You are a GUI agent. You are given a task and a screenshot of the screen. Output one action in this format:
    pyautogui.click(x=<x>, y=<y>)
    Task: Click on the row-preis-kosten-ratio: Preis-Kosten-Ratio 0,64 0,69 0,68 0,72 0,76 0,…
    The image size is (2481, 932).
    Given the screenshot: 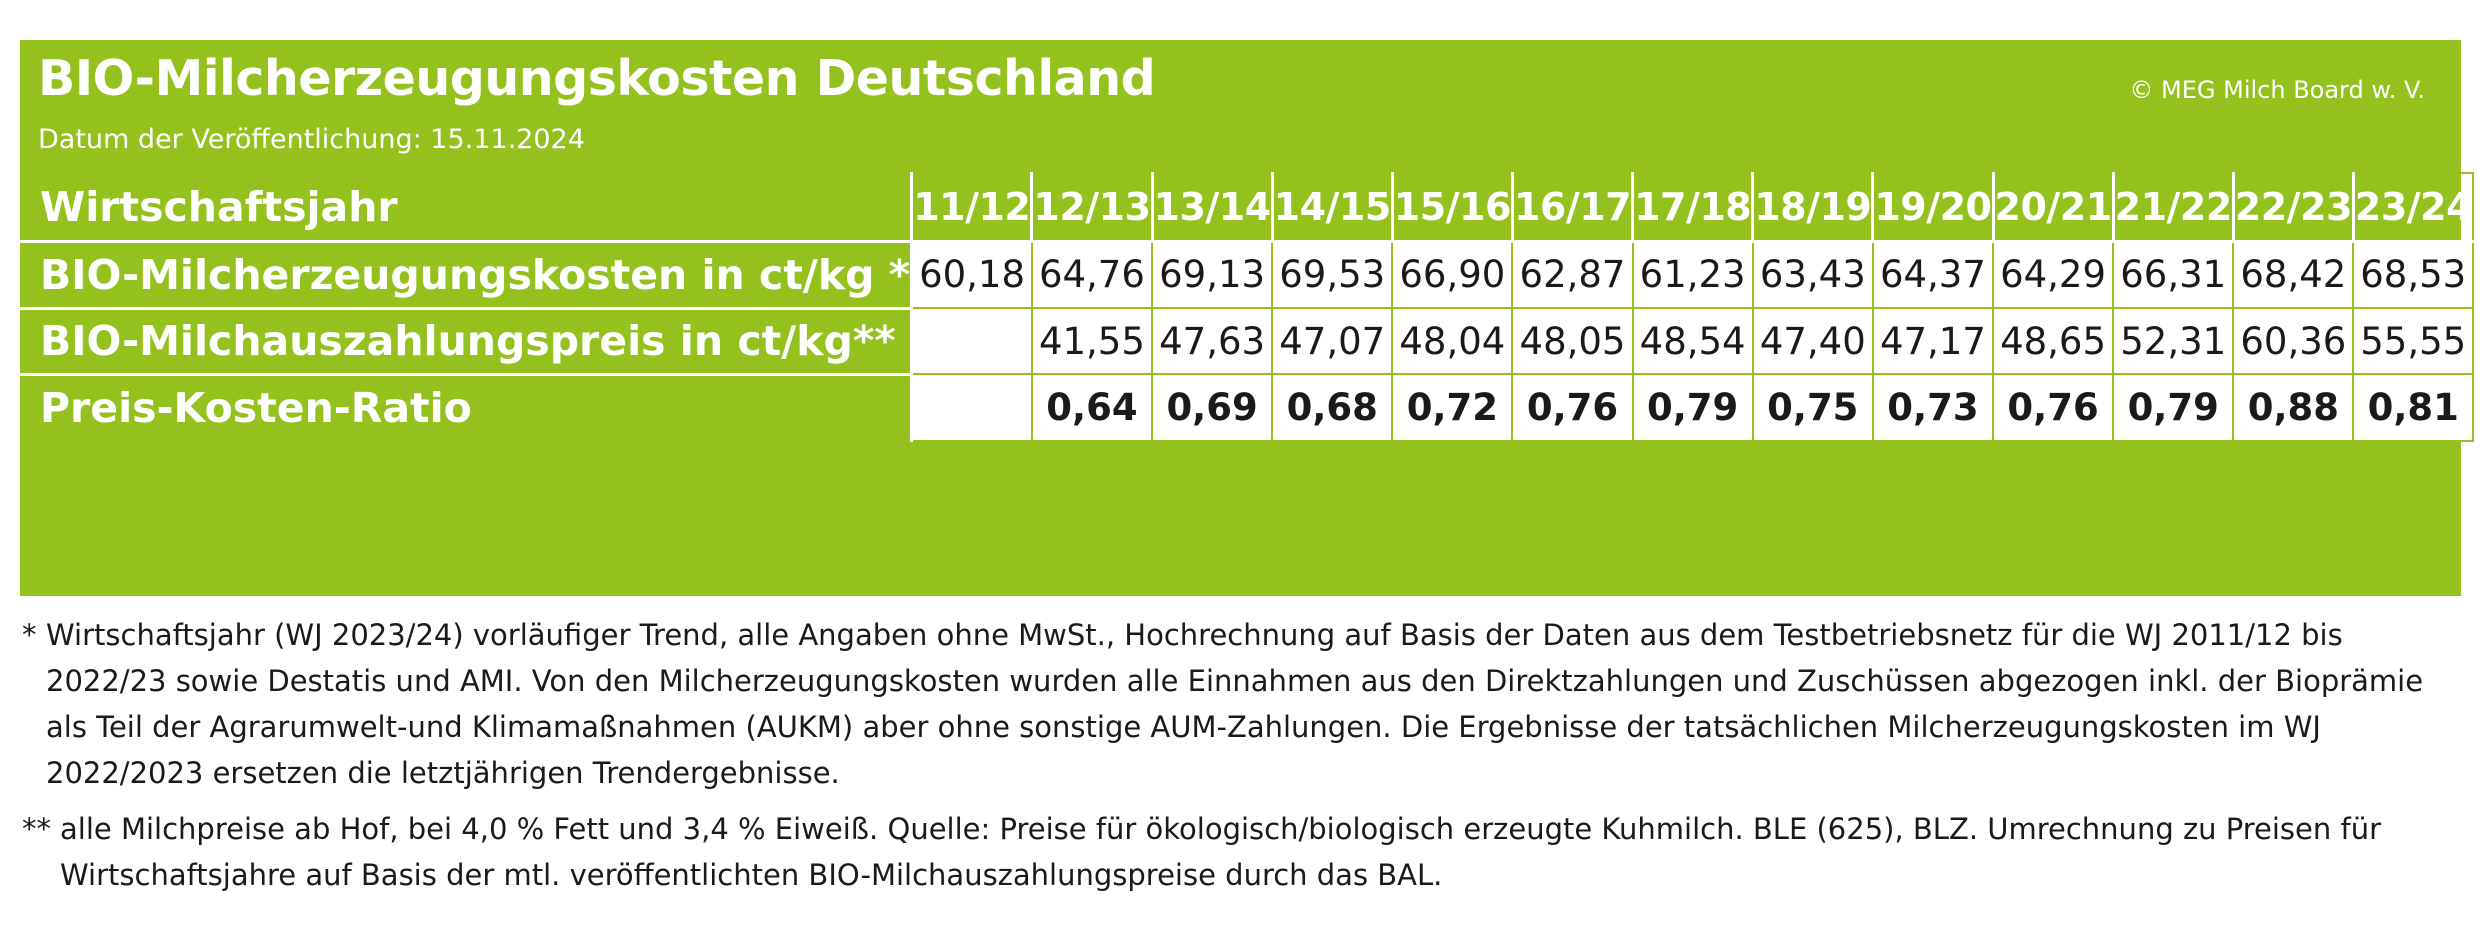 What is the action you would take?
    pyautogui.click(x=1247, y=407)
    